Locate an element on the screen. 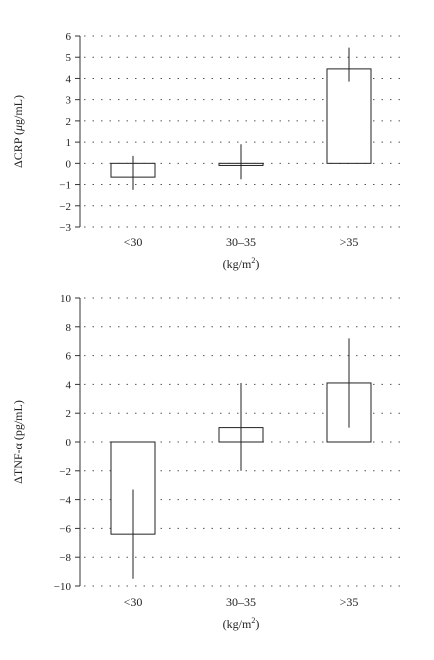 The image size is (434, 660). y-tick-label: −6 is located at coordinates (65, 529).